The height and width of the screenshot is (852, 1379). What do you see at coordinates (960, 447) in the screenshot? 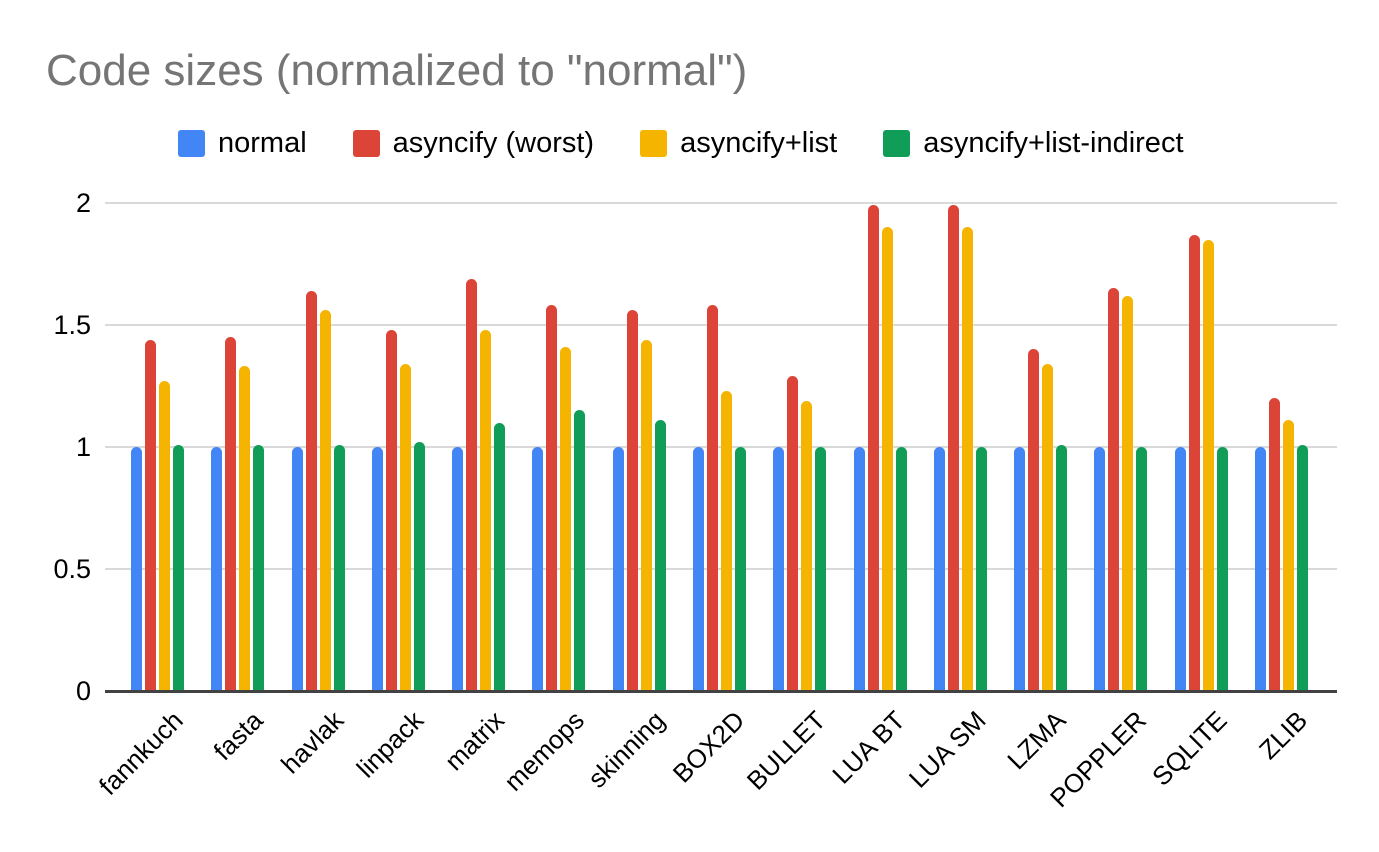
I see `bar-group-lua-sm` at bounding box center [960, 447].